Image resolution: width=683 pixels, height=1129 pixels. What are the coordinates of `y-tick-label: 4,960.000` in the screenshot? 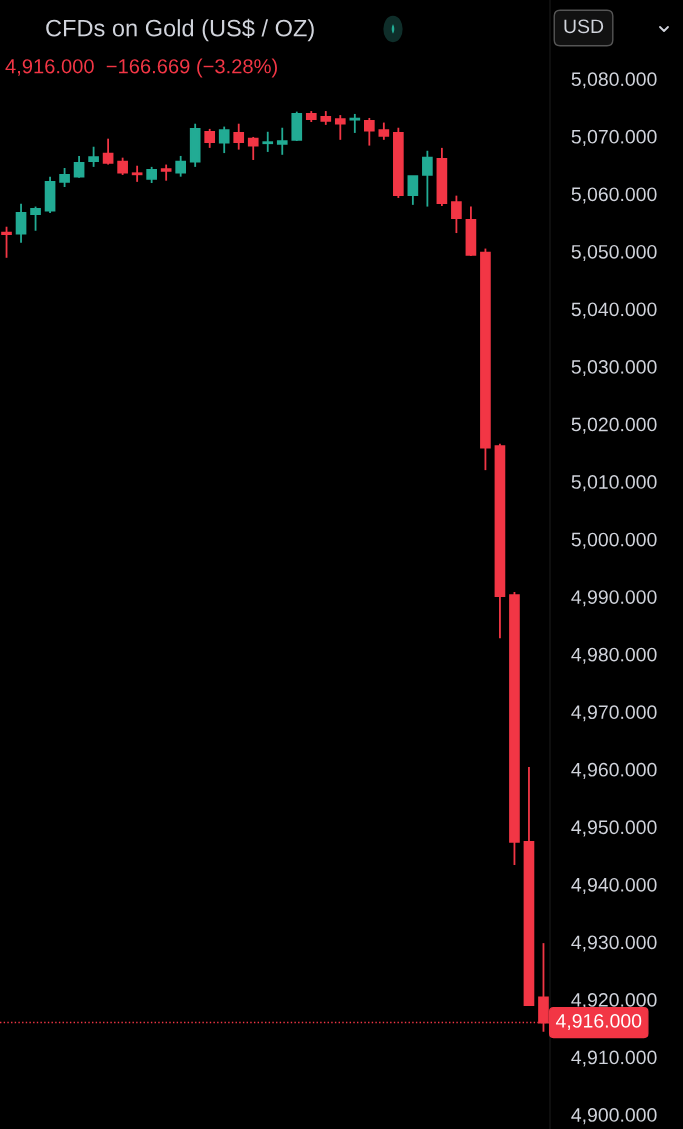 It's located at (614, 770).